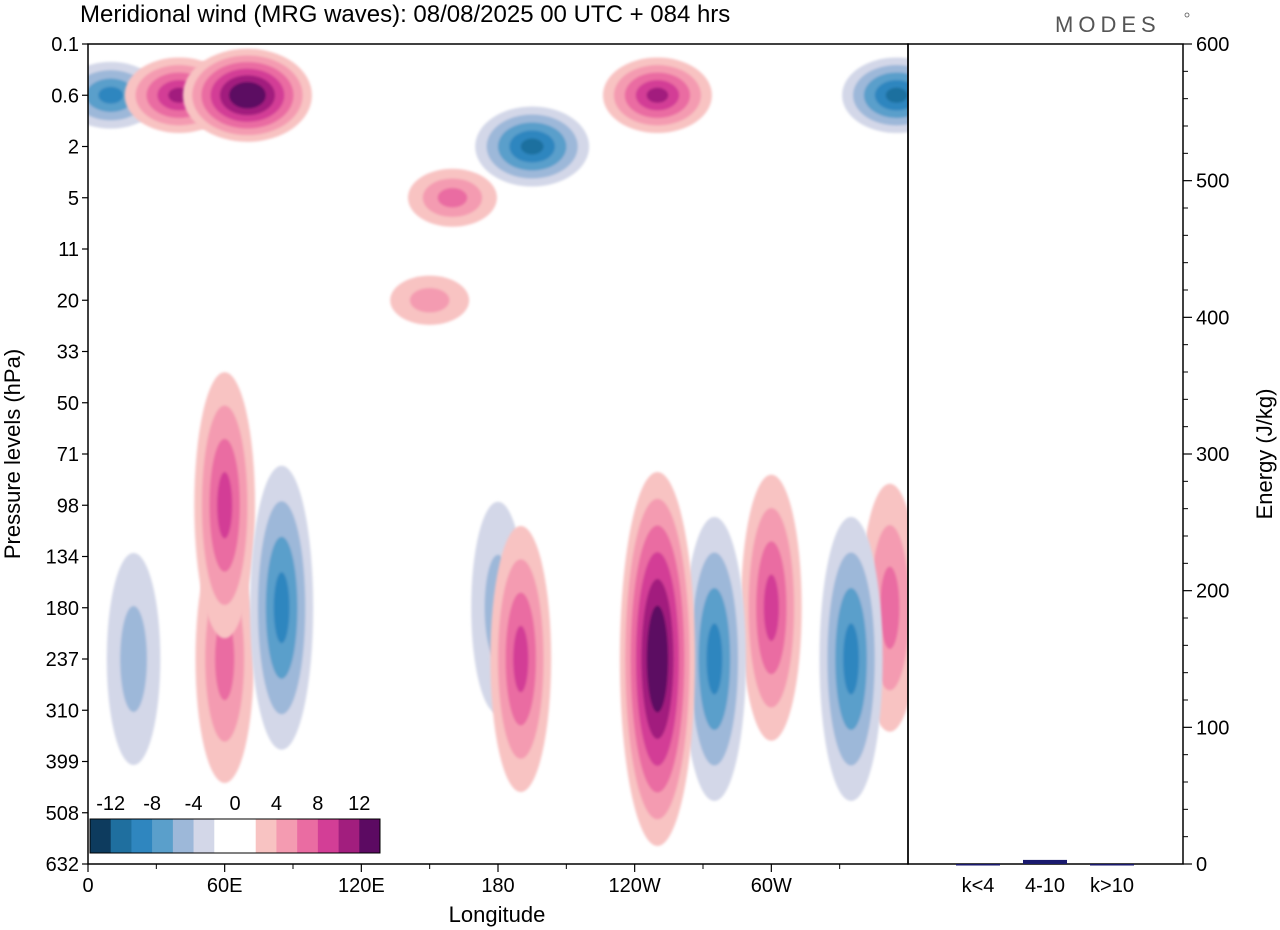 The image size is (1280, 930). What do you see at coordinates (497, 914) in the screenshot?
I see `x-axis-label: Longitude` at bounding box center [497, 914].